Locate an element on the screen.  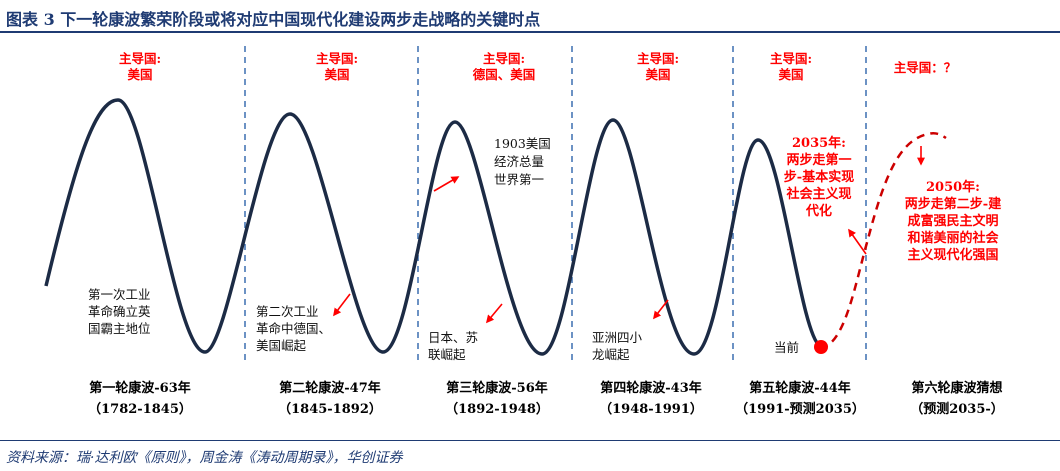
wave-name-3: 第三轮康波-56年 is located at coordinates (497, 388).